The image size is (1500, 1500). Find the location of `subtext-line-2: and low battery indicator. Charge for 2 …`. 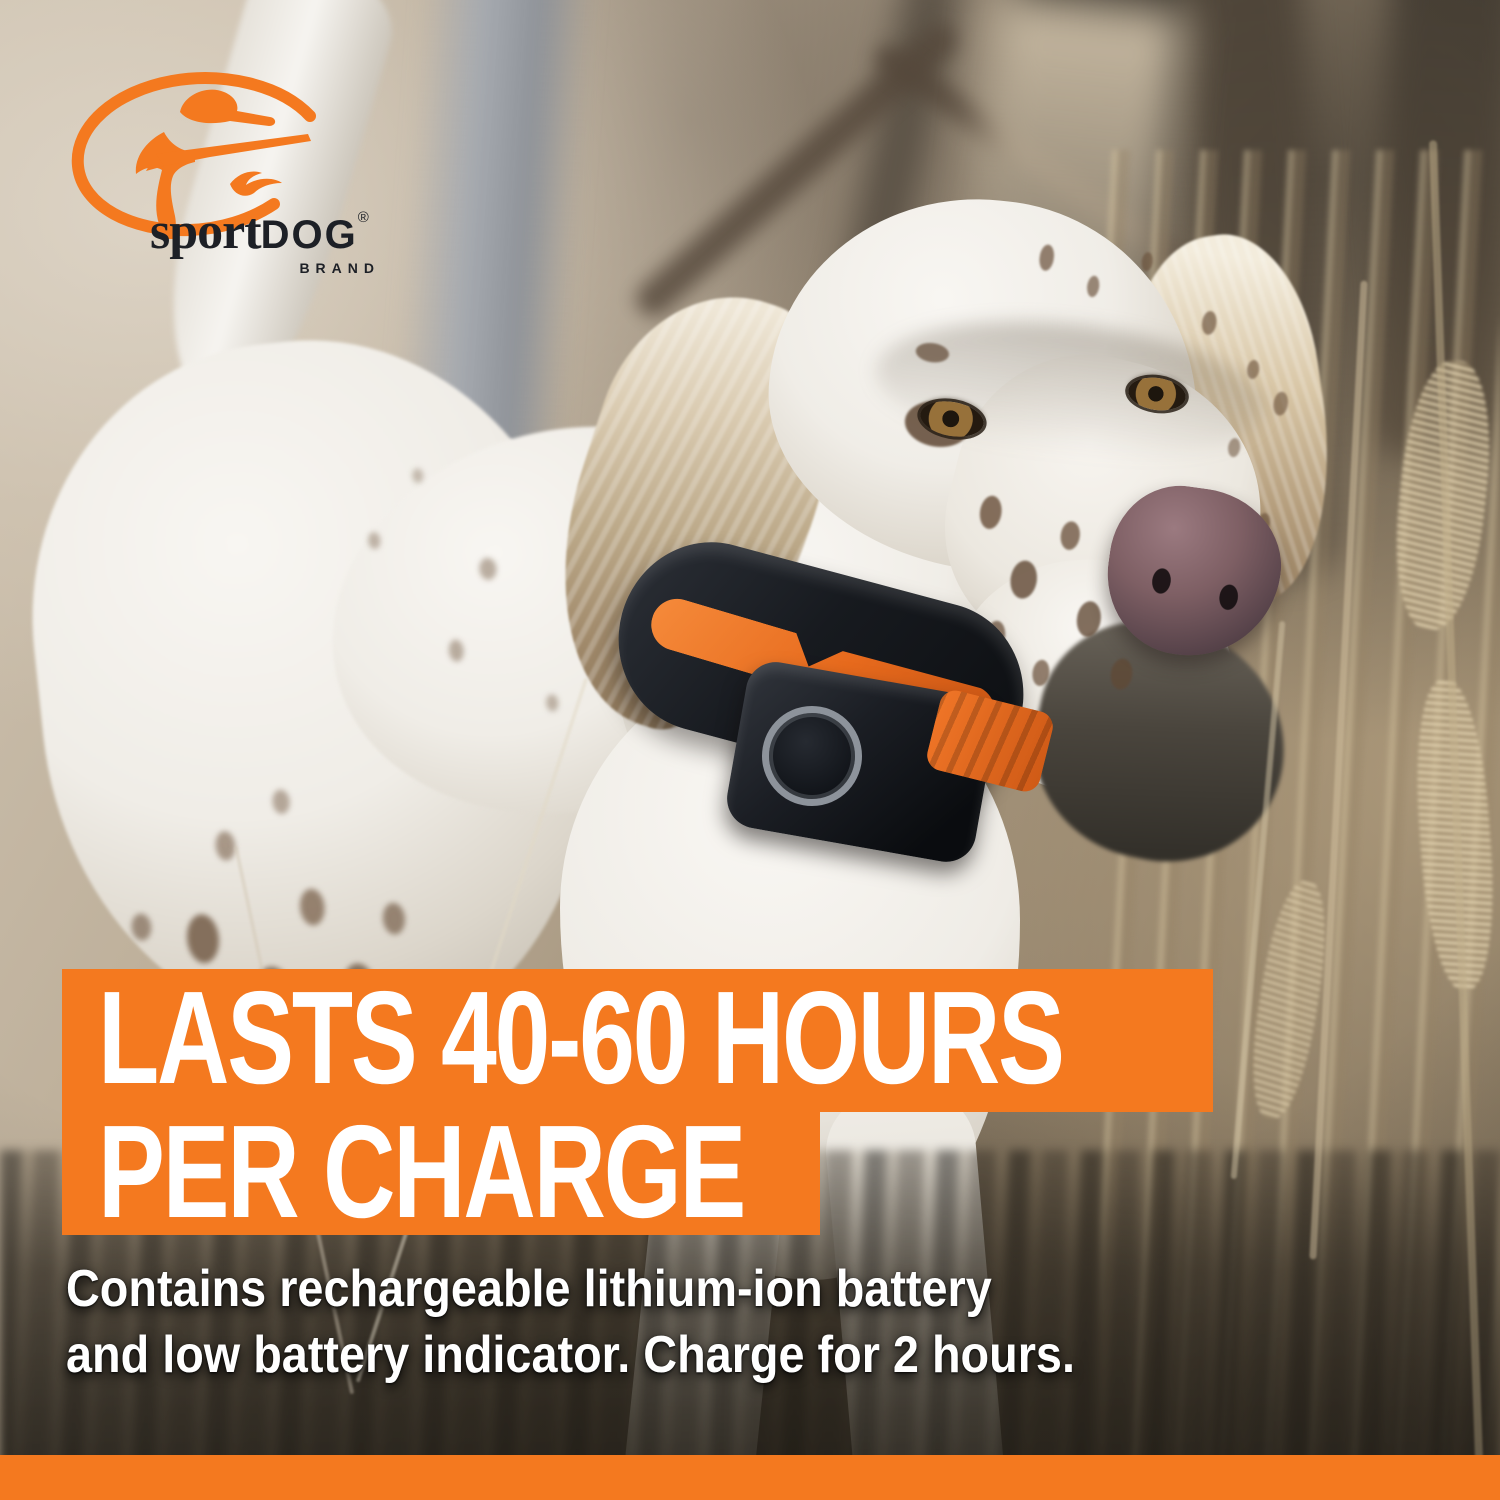

subtext-line-2: and low battery indicator. Charge for 2 … is located at coordinates (570, 1355).